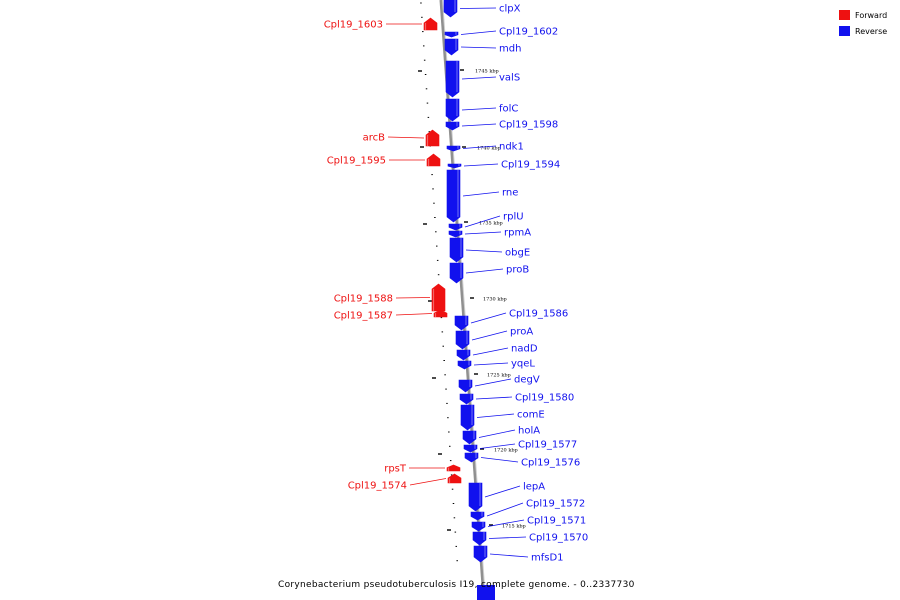  I want to click on gene-cpl19_1574: Cpl19_1574, so click(405, 482).